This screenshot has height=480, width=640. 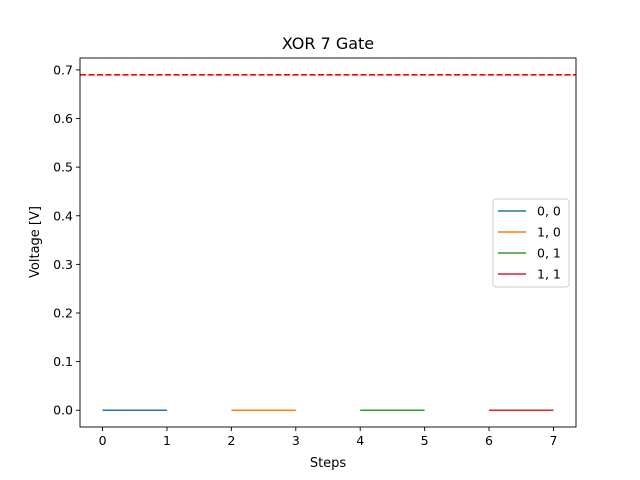 What do you see at coordinates (63, 118) in the screenshot?
I see `y-tick-label-6: 0.6` at bounding box center [63, 118].